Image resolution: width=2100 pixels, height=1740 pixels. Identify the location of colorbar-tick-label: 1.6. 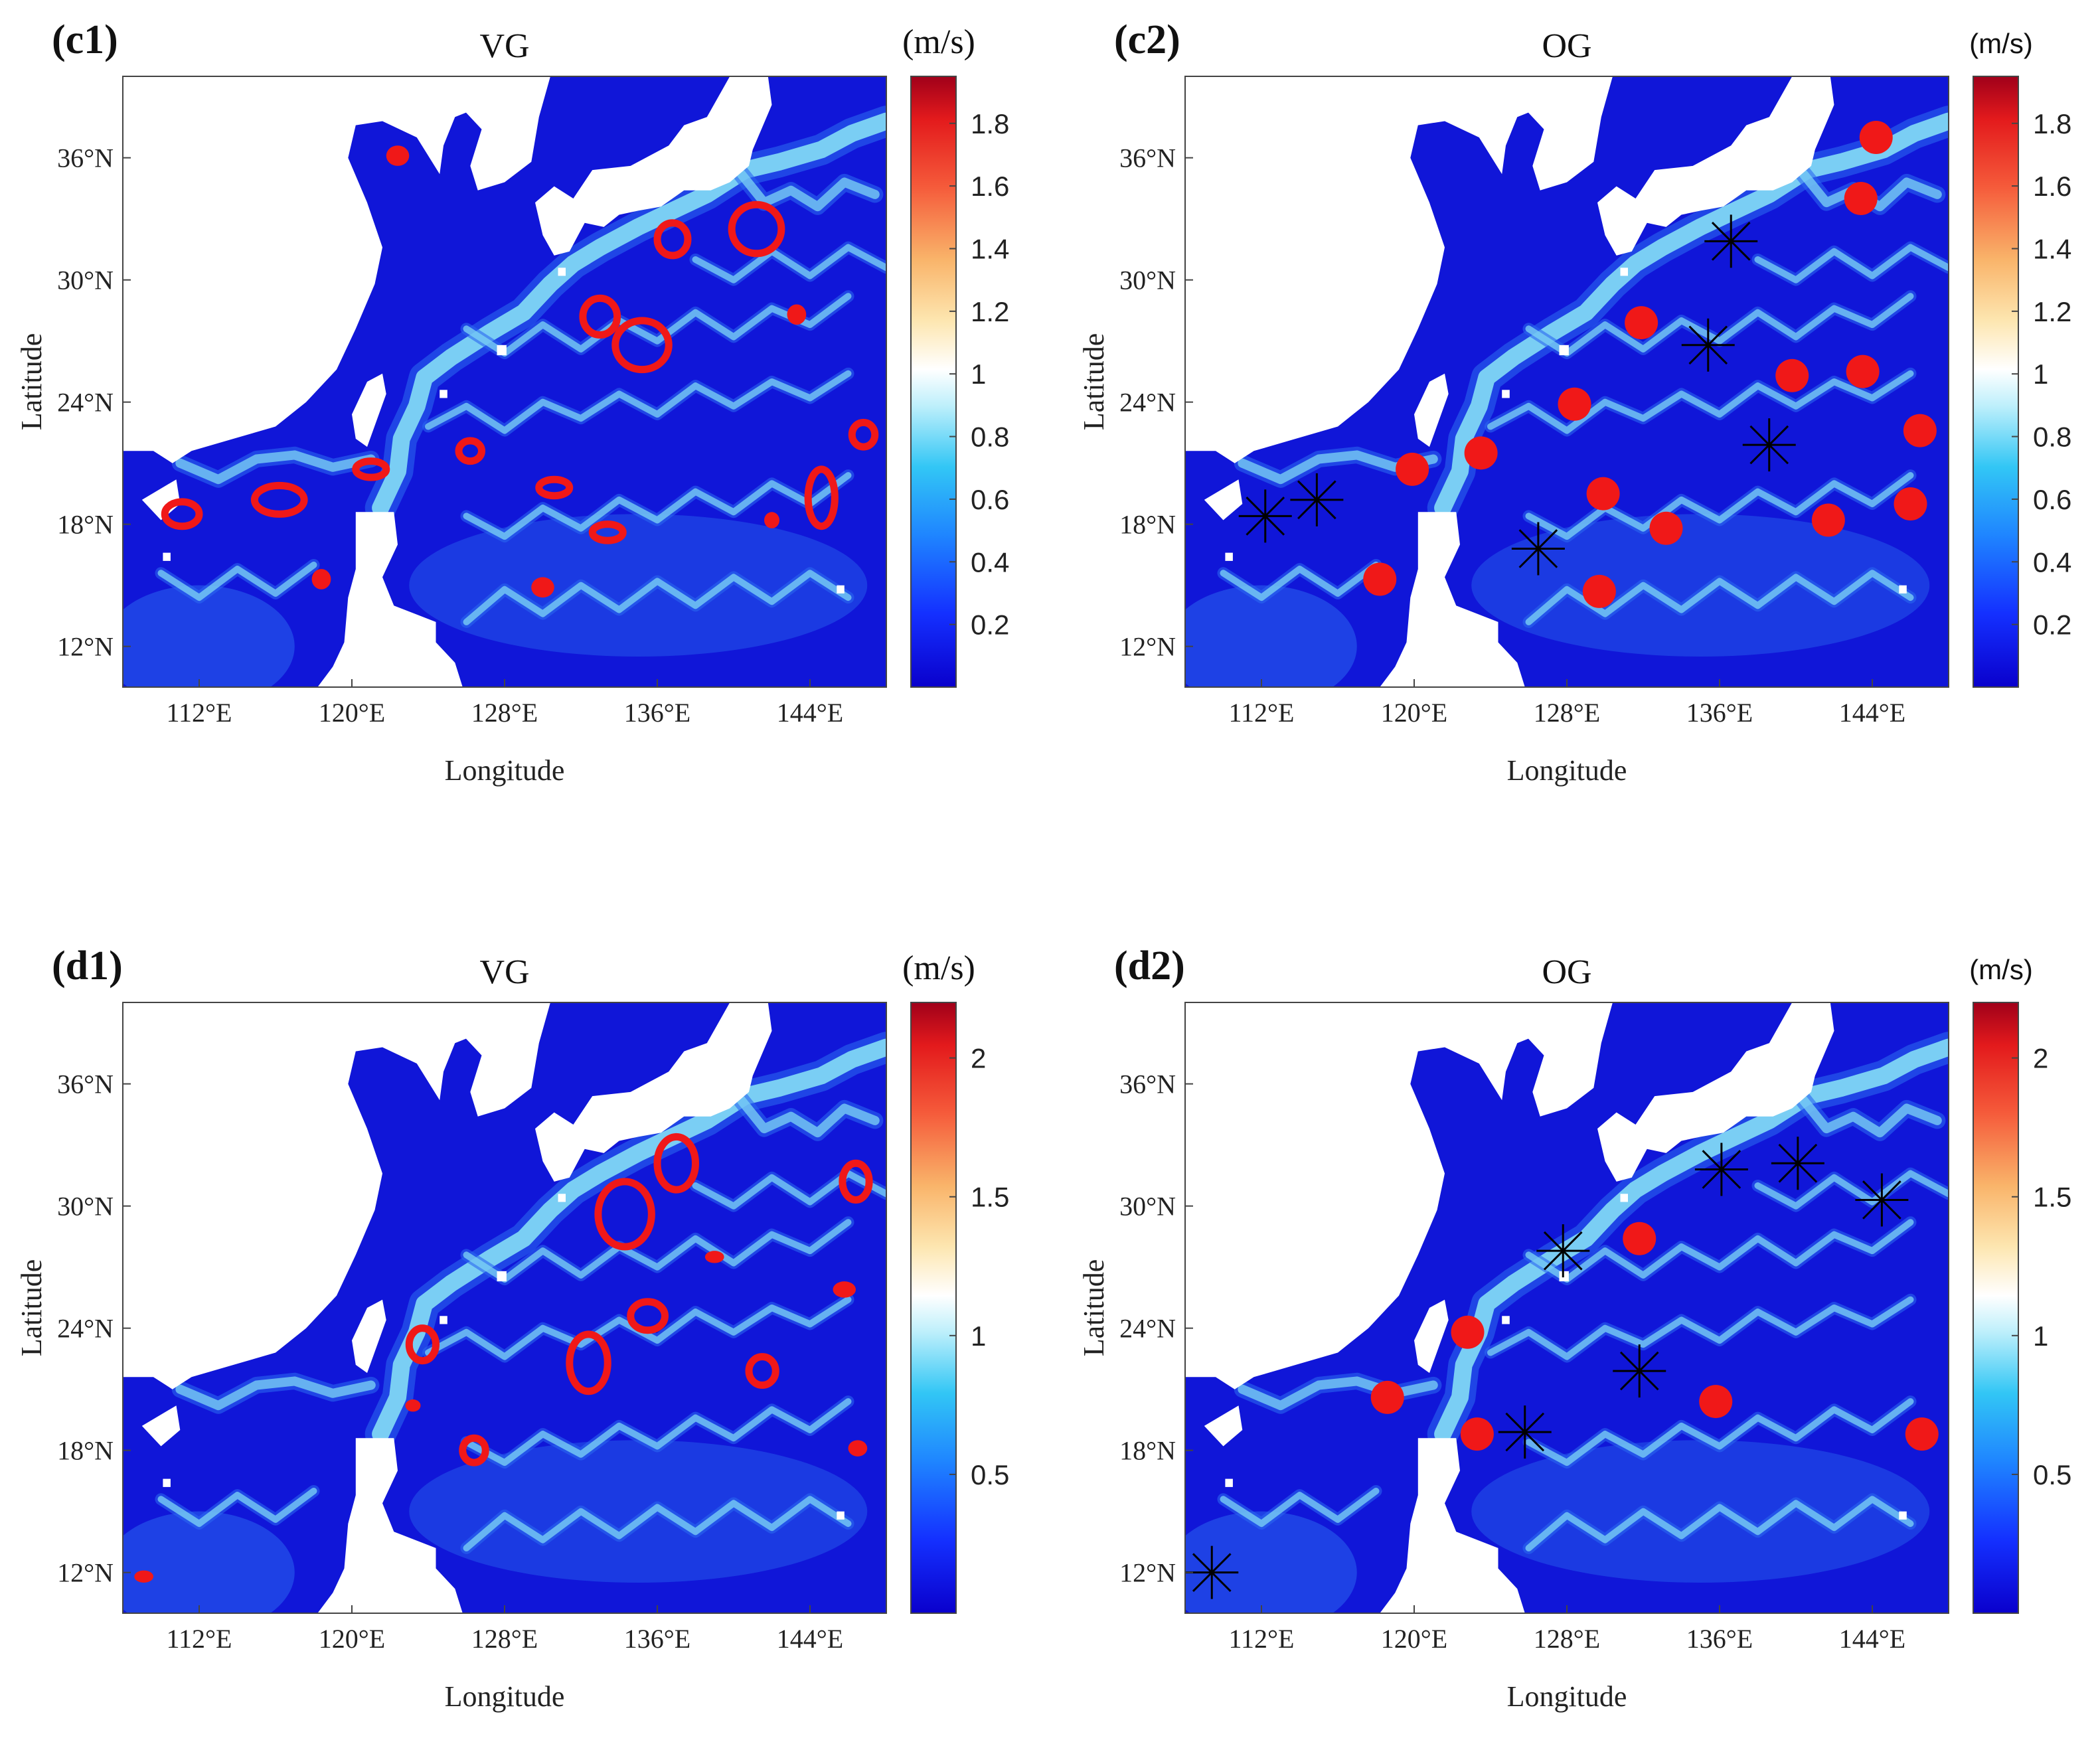
(2052, 186).